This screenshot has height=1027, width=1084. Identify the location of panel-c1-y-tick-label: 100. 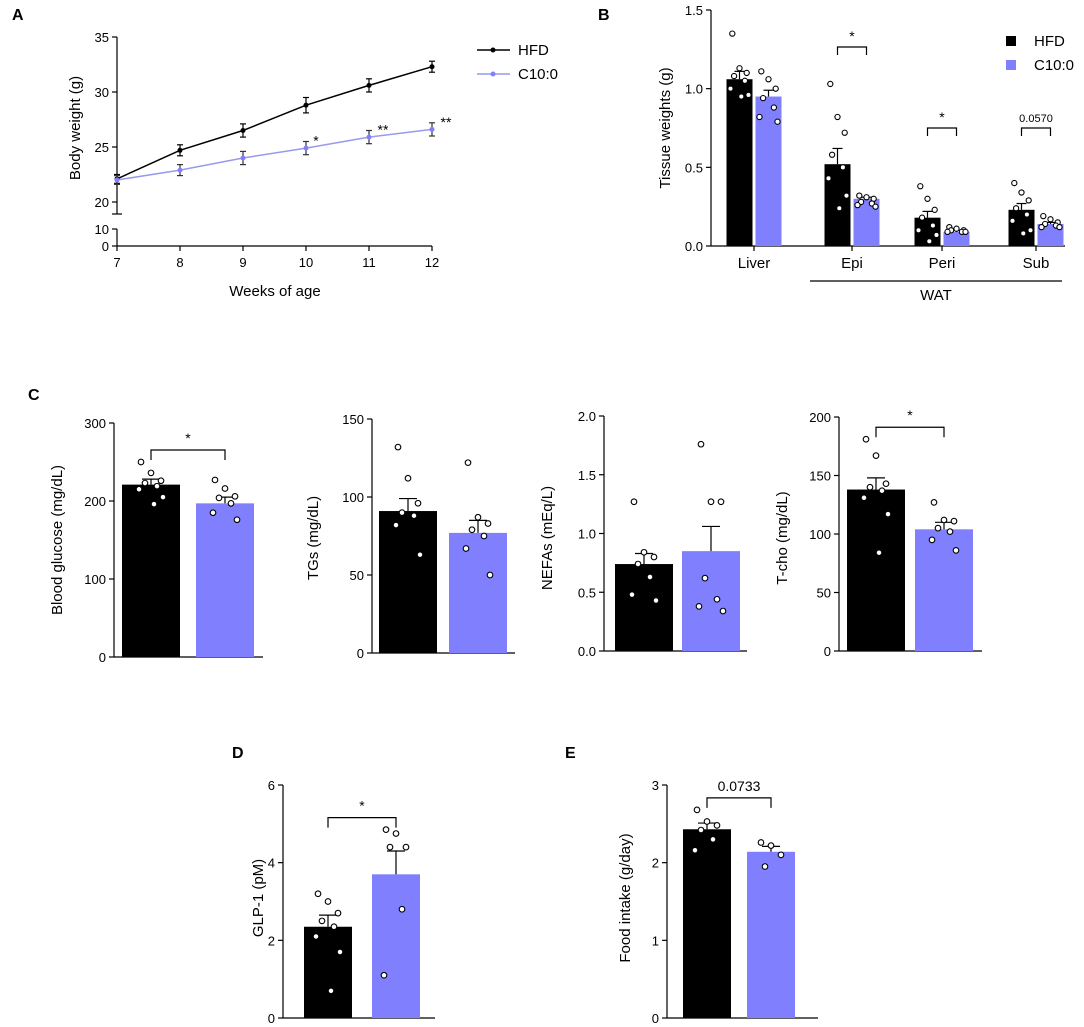
(95, 579).